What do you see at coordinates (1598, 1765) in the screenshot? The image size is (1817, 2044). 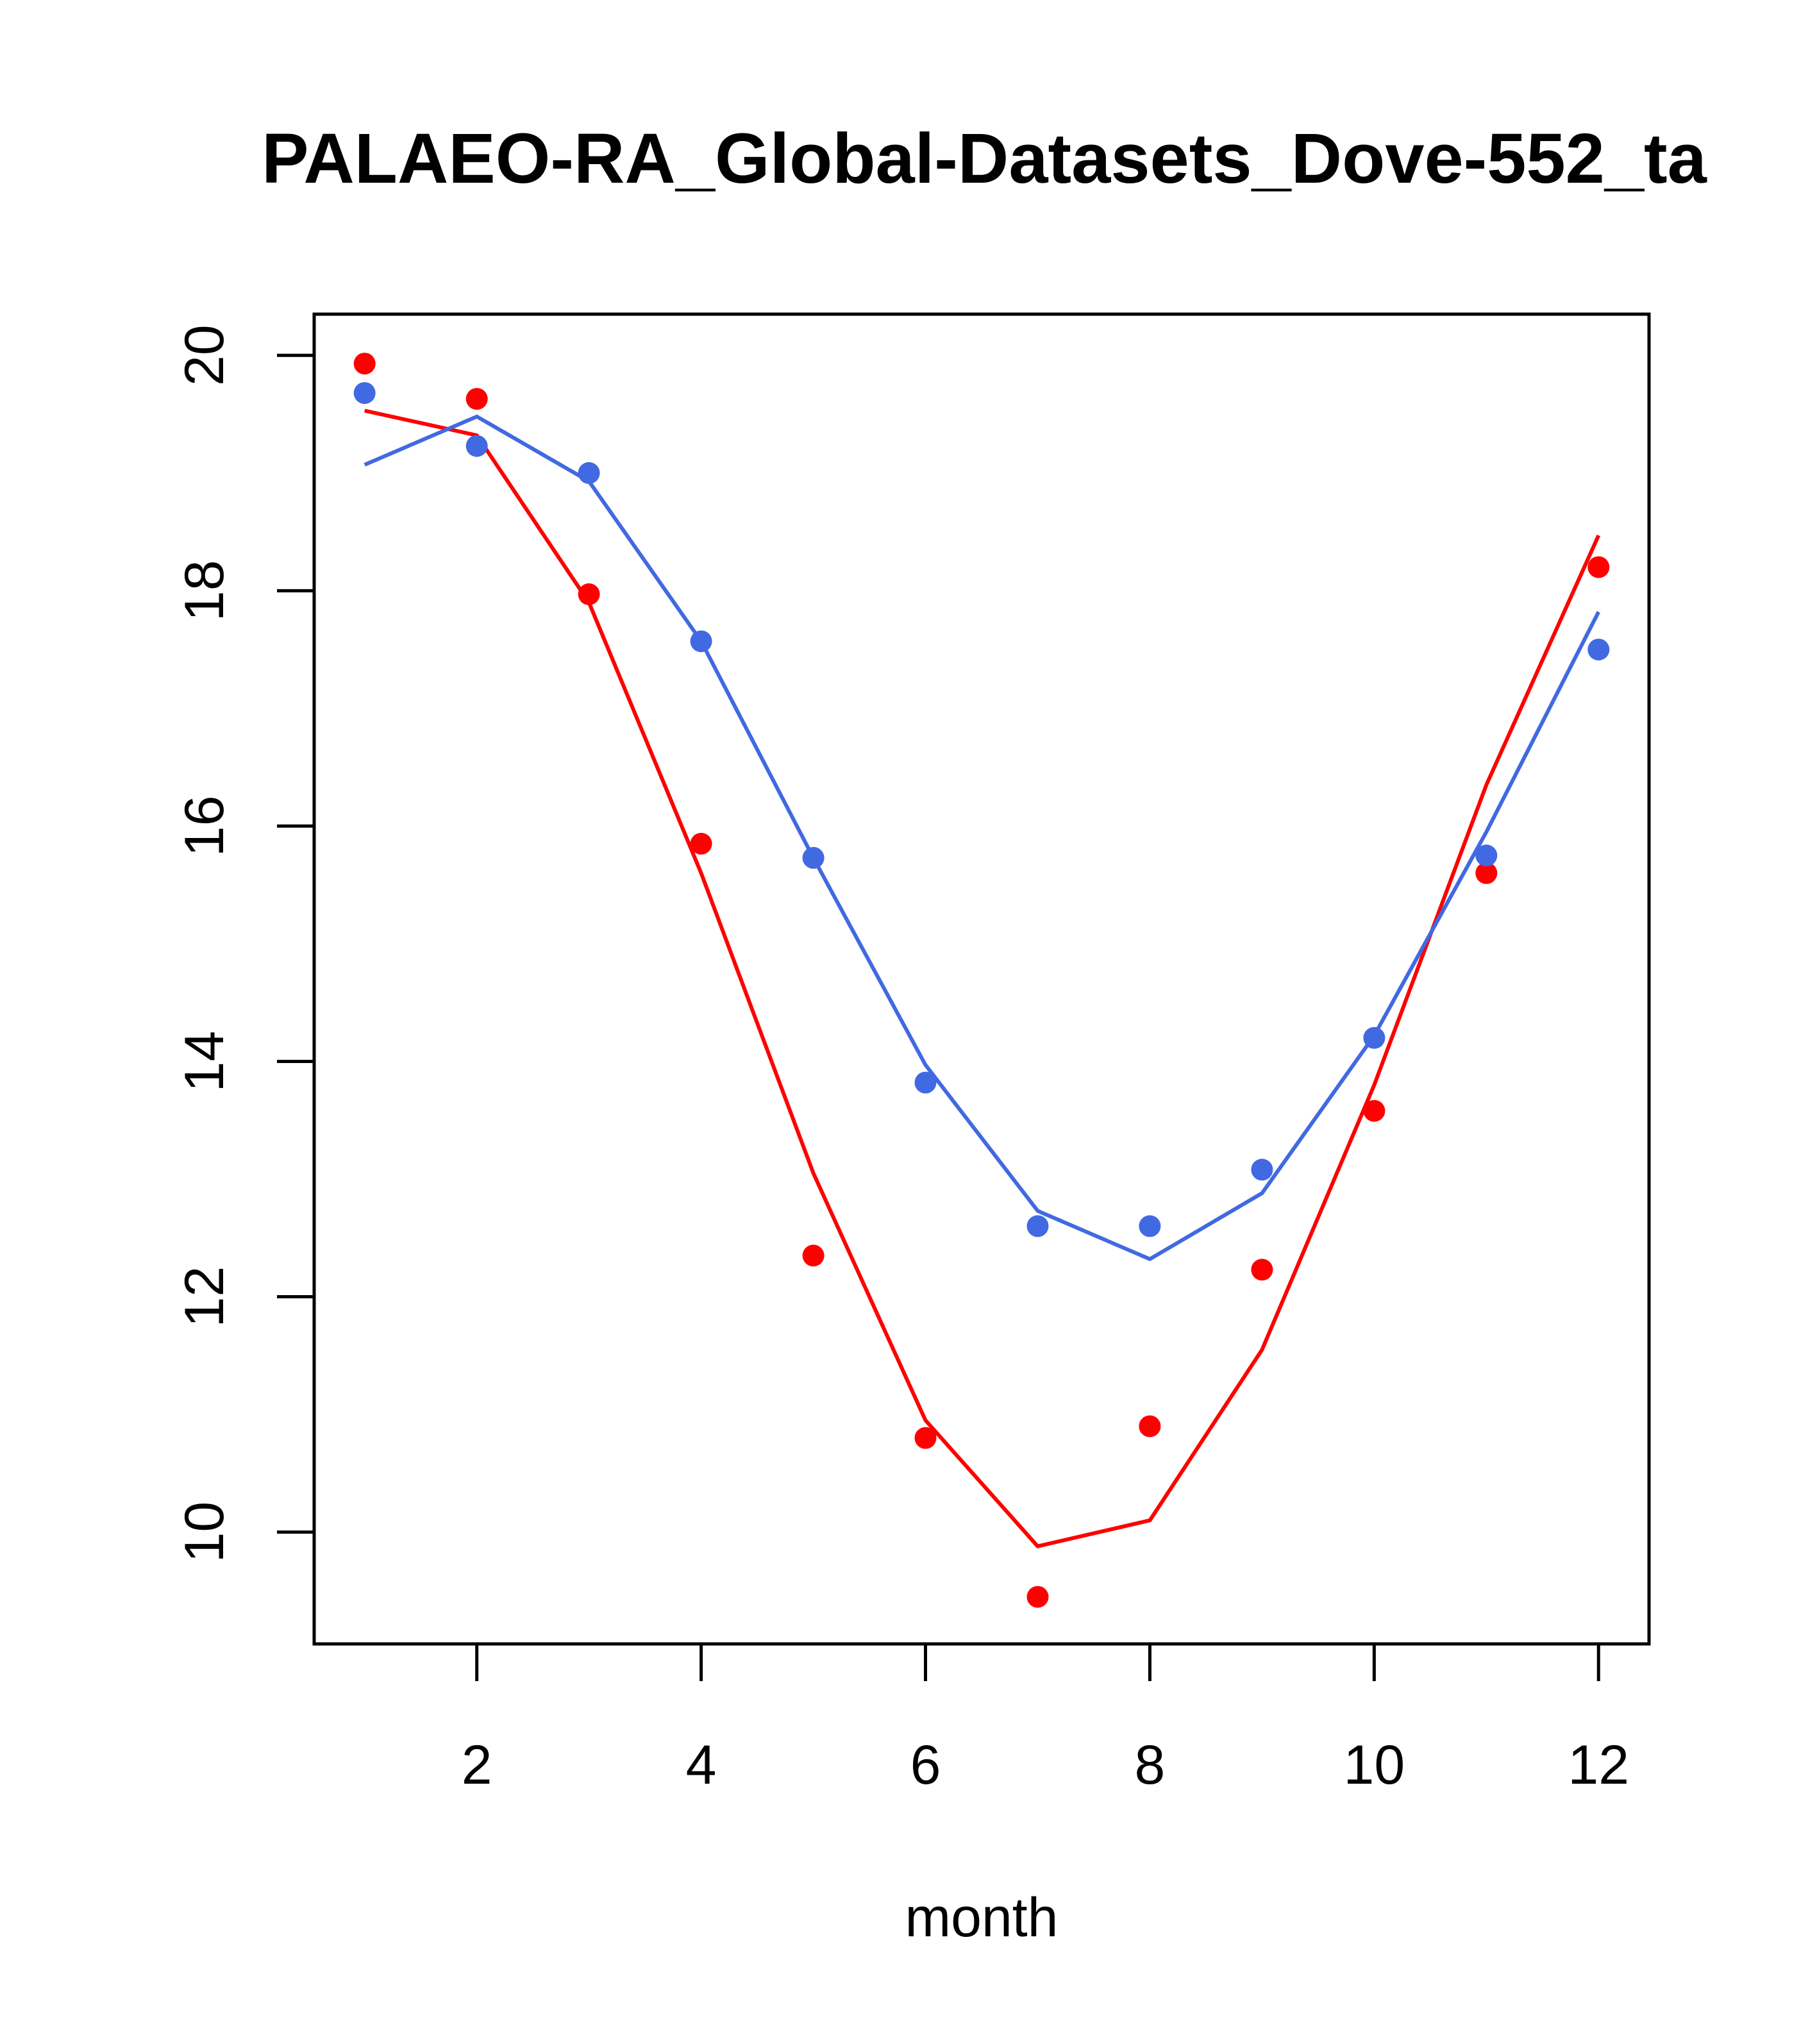 I see `x-tick-label-12: 12` at bounding box center [1598, 1765].